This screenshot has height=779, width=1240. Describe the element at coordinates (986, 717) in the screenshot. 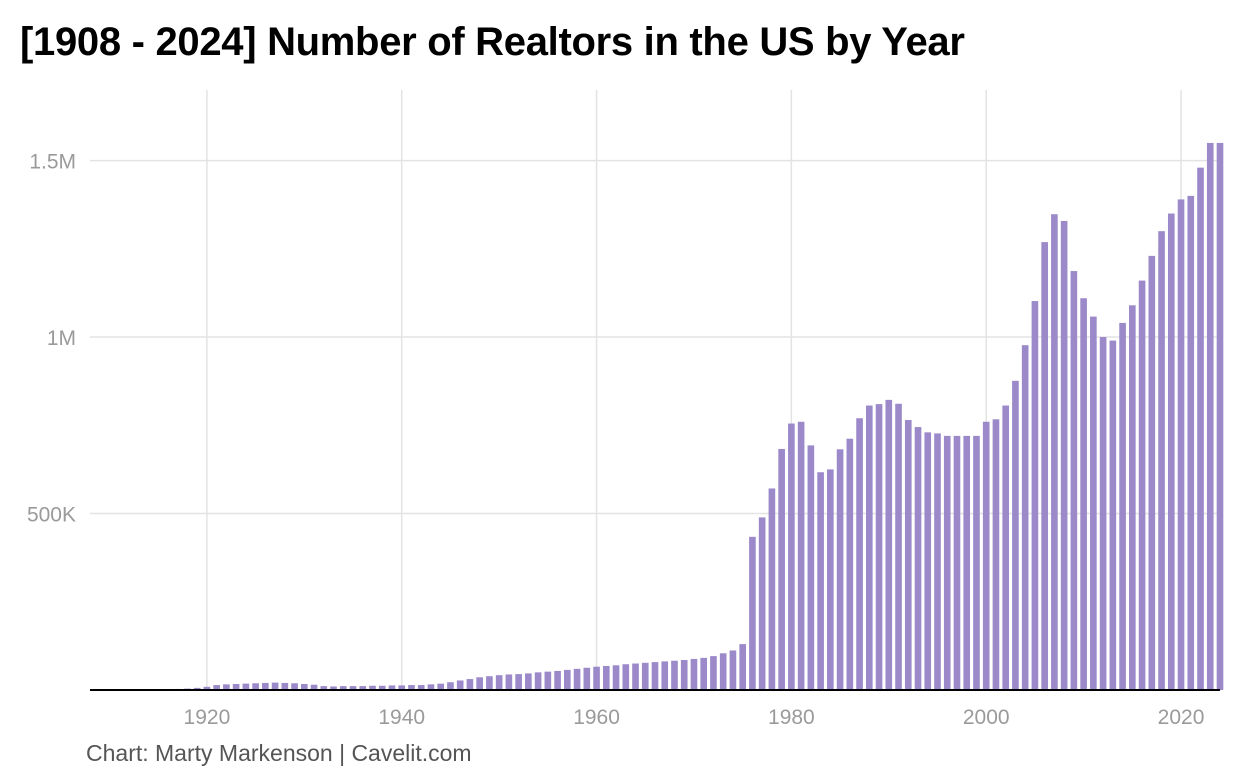

I see `x-tick-label: 2000` at that location.